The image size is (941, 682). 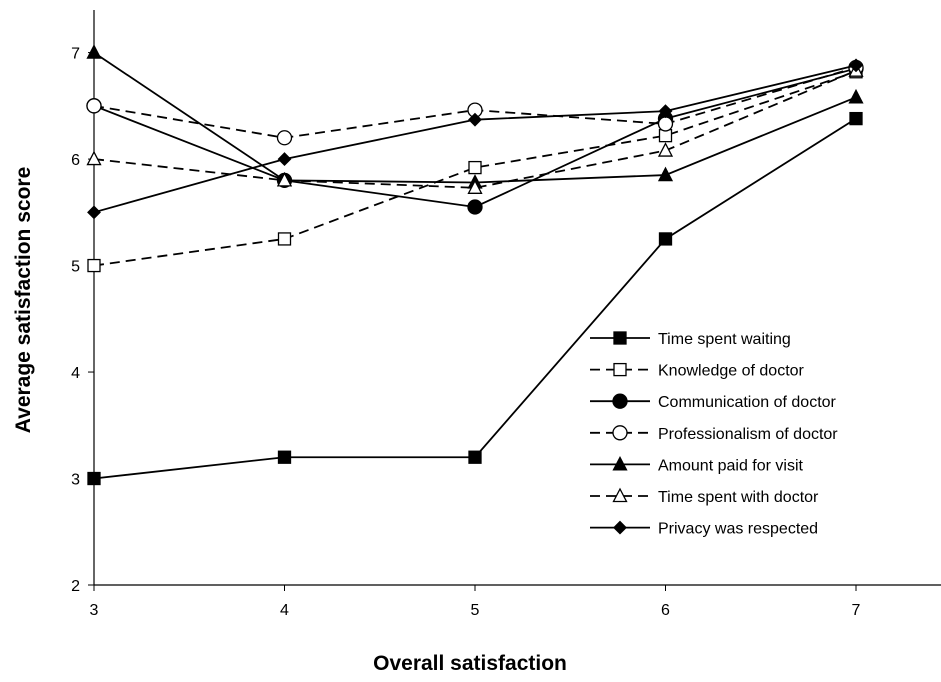 I want to click on x-tick-label: 7, so click(x=856, y=610).